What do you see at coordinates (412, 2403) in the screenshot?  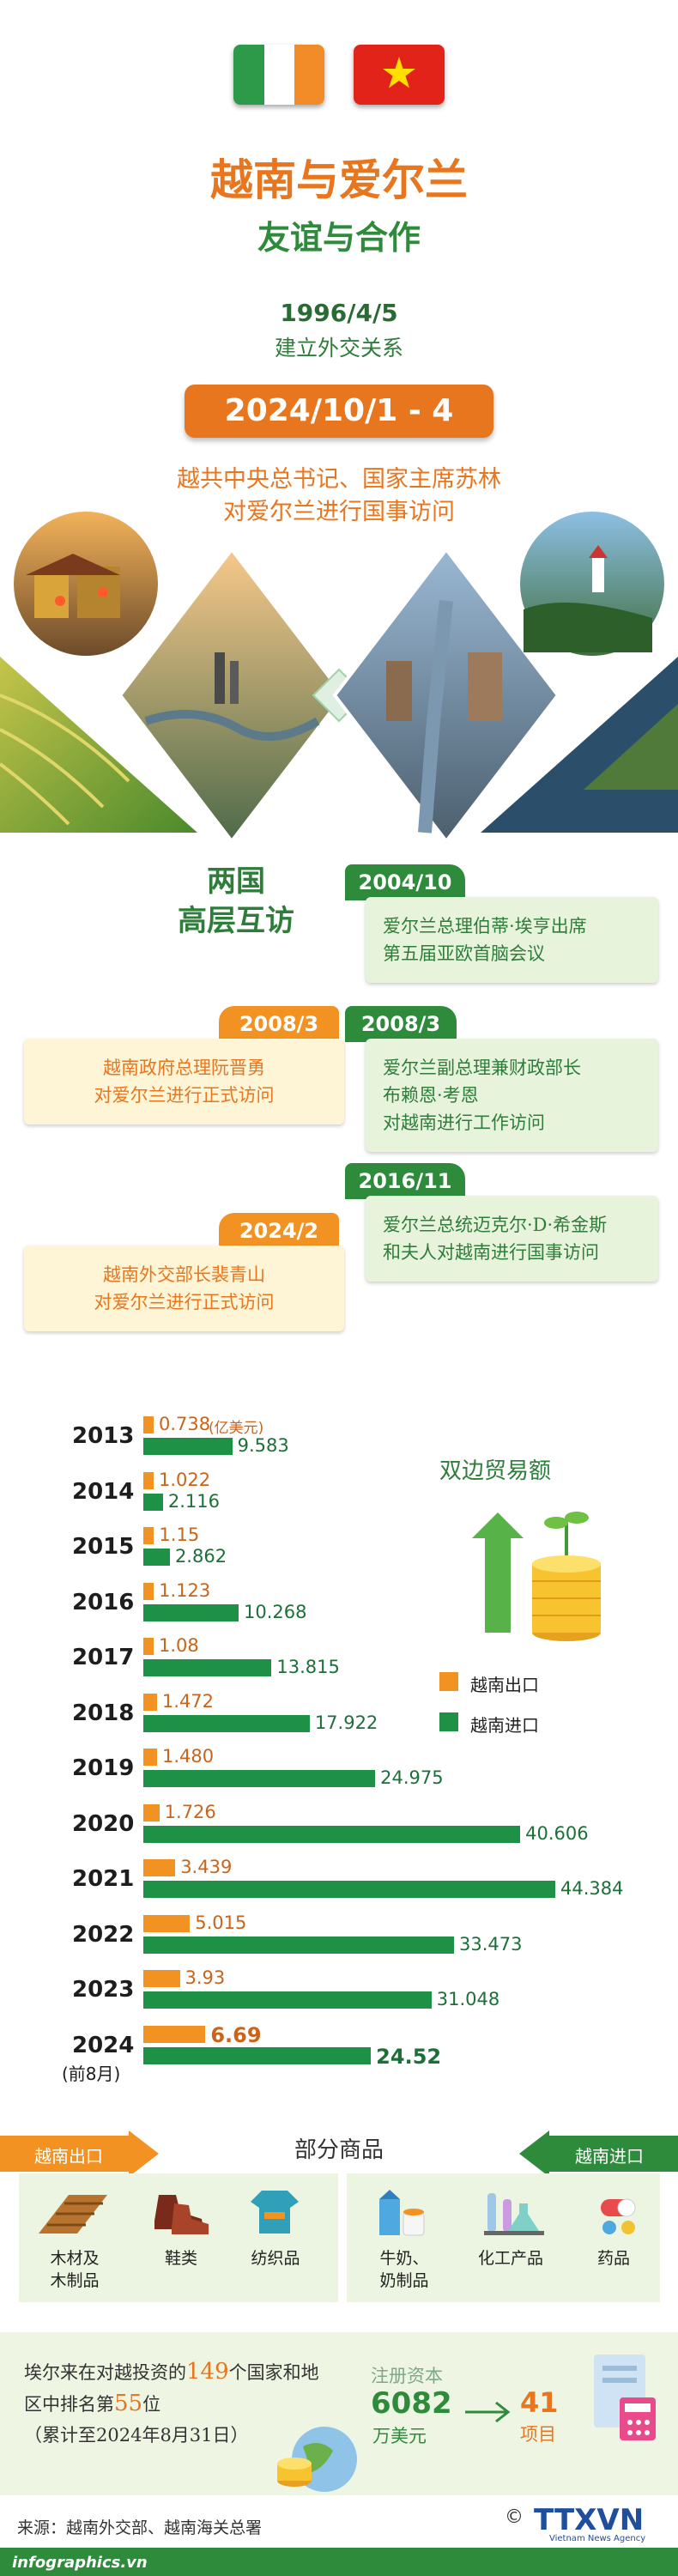 I see `capital-value: 6082` at bounding box center [412, 2403].